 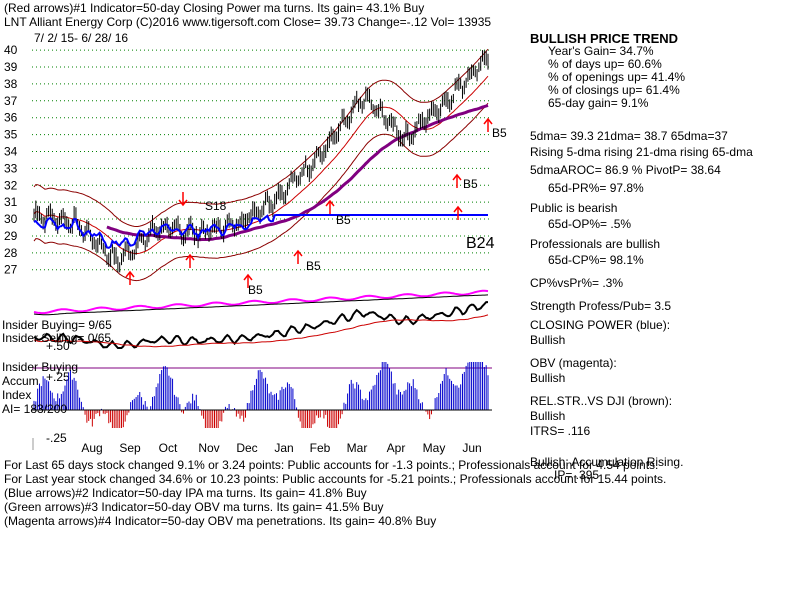 What do you see at coordinates (261, 331) in the screenshot?
I see `rel-str-ma-line` at bounding box center [261, 331].